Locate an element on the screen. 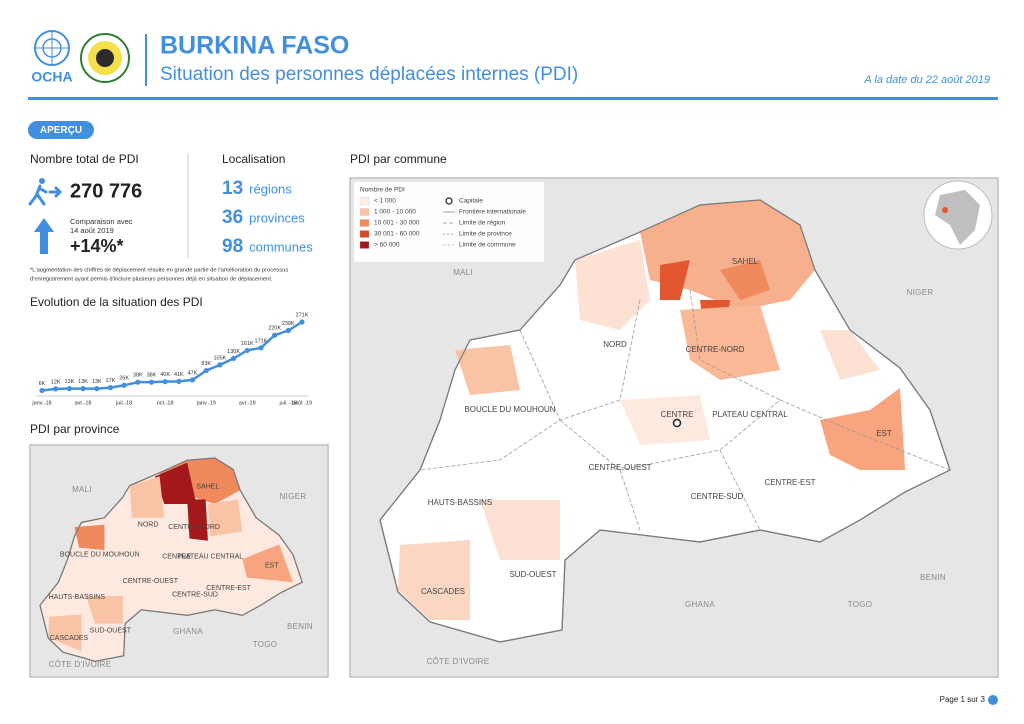  x-tick-label: août -19 is located at coordinates (302, 403).